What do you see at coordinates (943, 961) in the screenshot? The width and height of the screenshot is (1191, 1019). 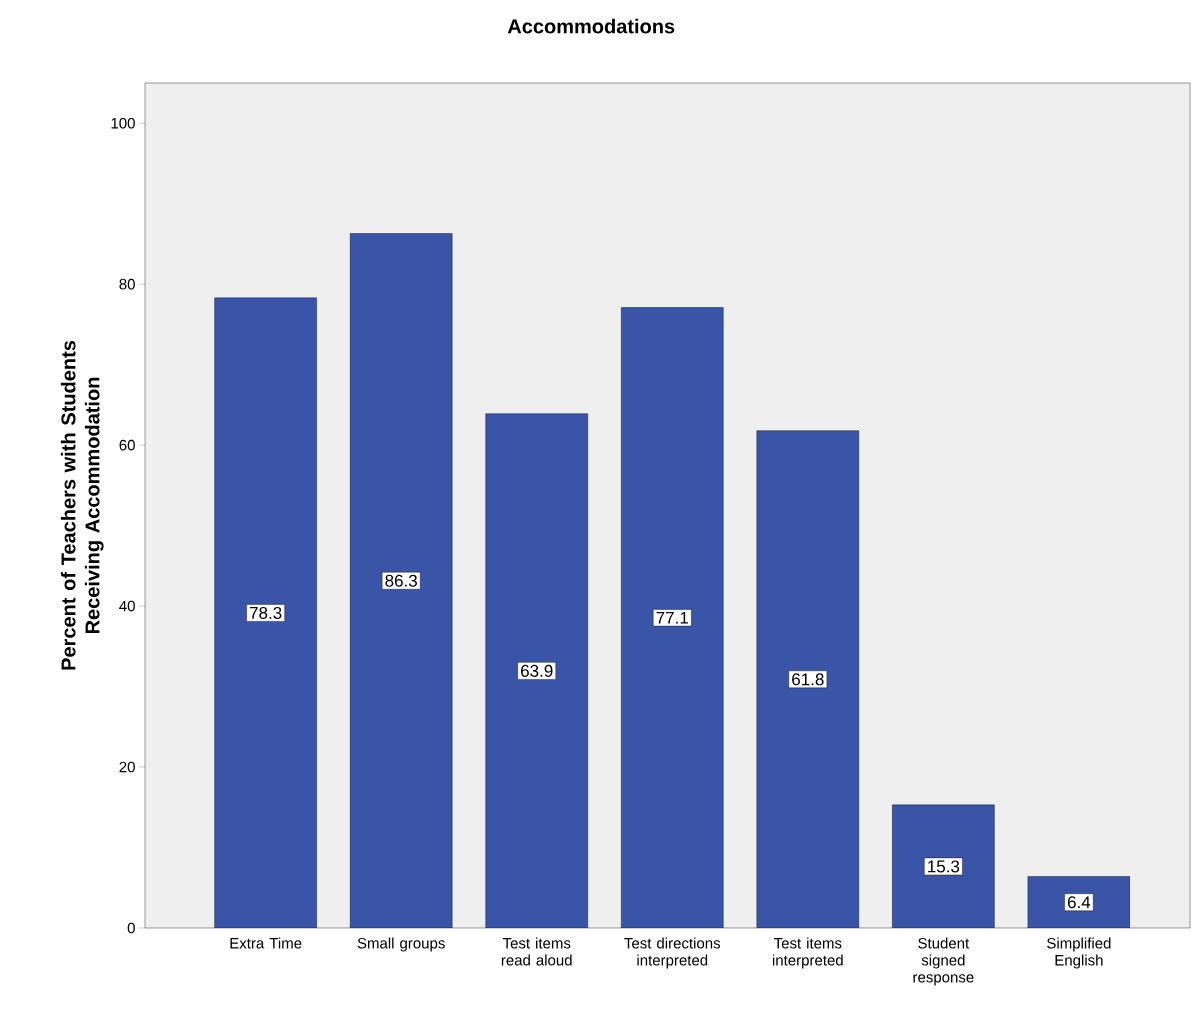 I see `x-tick-label: Student signed response` at bounding box center [943, 961].